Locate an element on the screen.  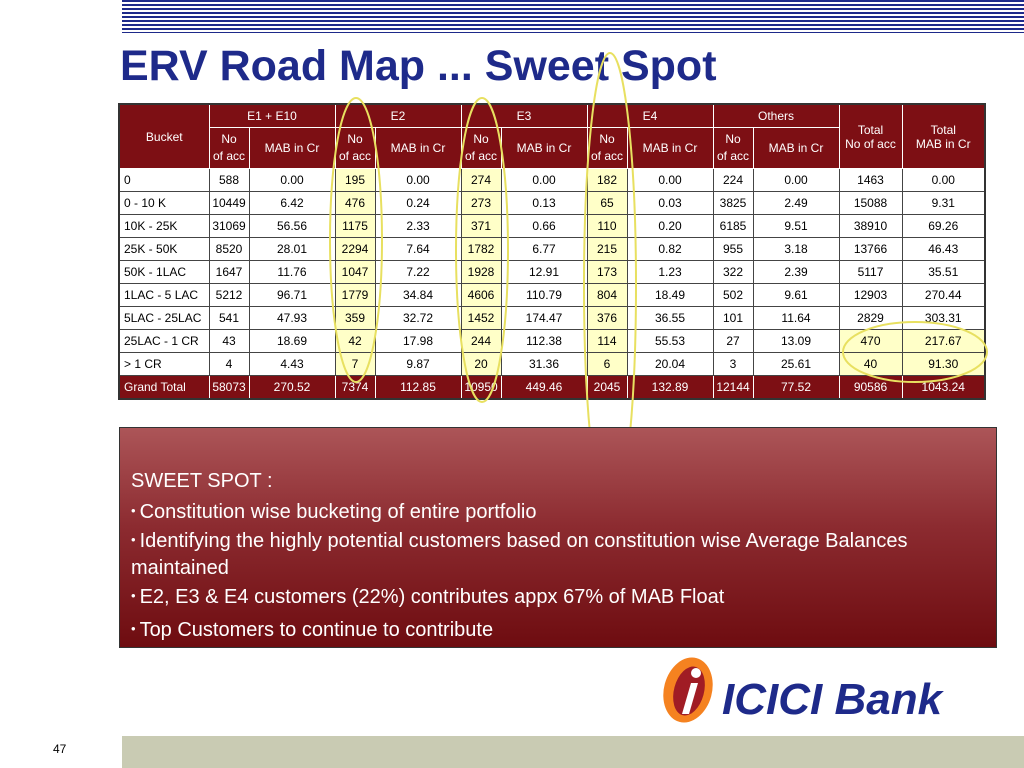
table-cell: 182 is located at coordinates (607, 180).